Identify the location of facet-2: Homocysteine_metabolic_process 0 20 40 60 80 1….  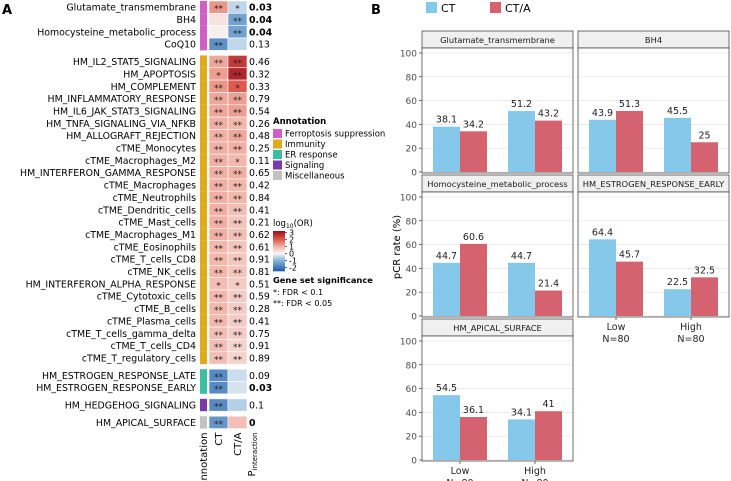
(487, 248).